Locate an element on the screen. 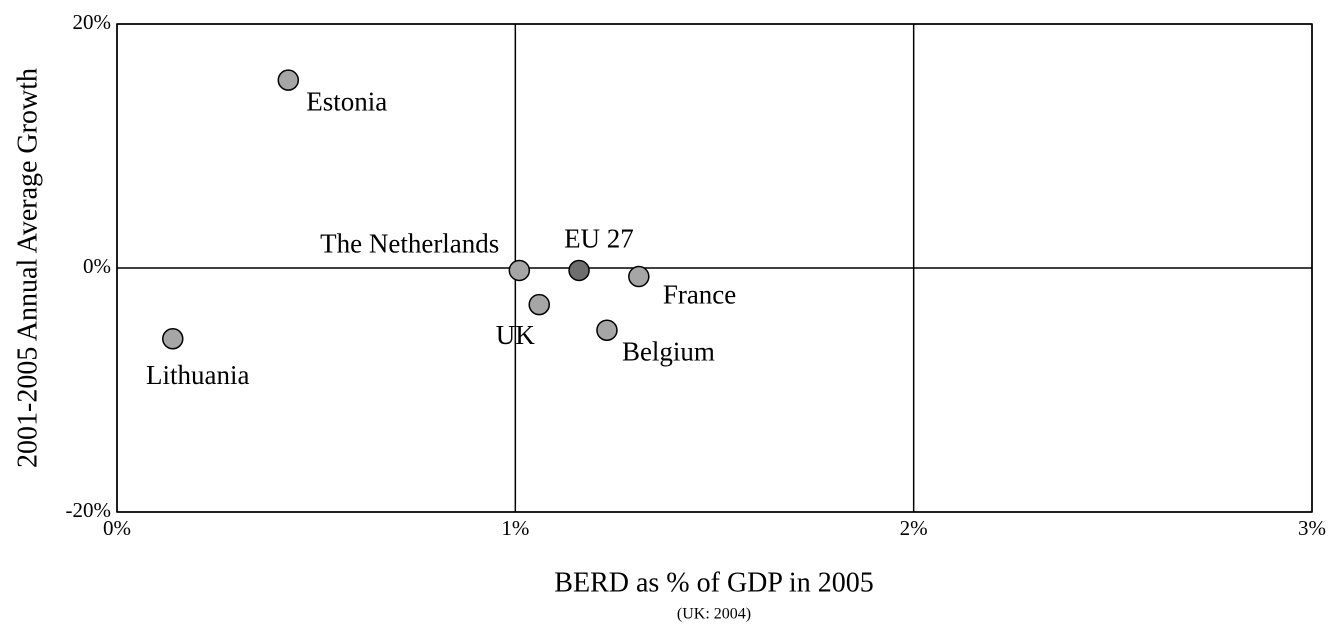 This screenshot has width=1340, height=634. point-label: The Netherlands is located at coordinates (409, 244).